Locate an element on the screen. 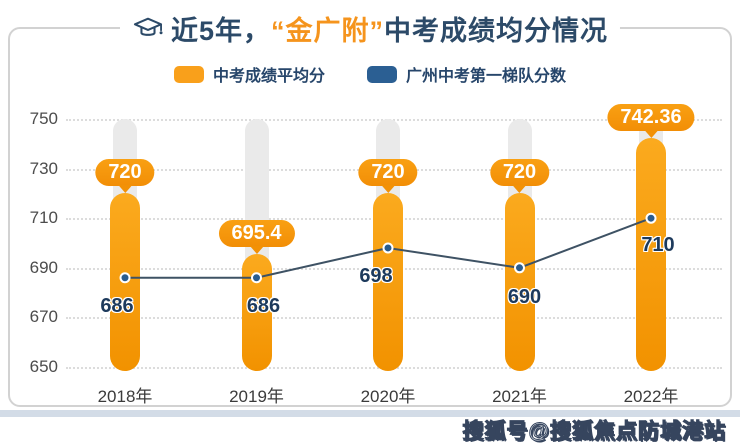  y-tick-label: 730 is located at coordinates (43, 168).